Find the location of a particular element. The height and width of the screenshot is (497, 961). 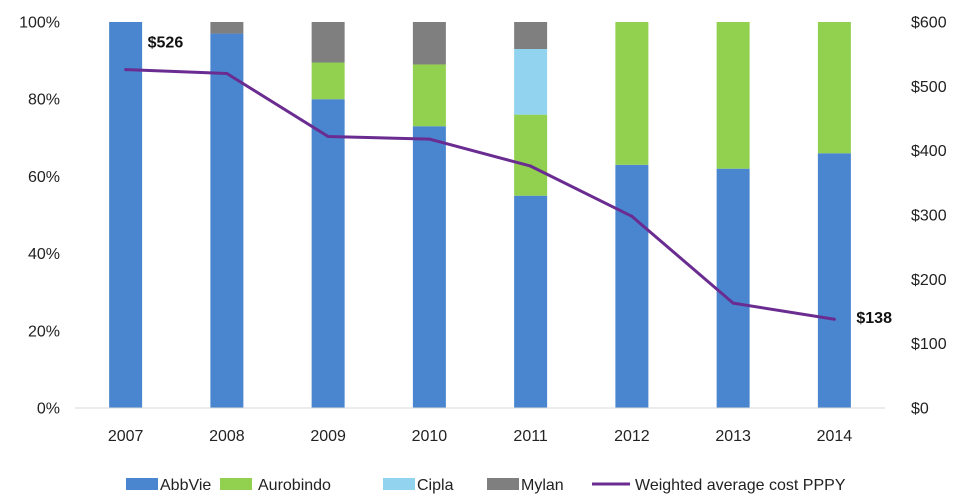

bar-aurobindo-2013 is located at coordinates (733, 95).